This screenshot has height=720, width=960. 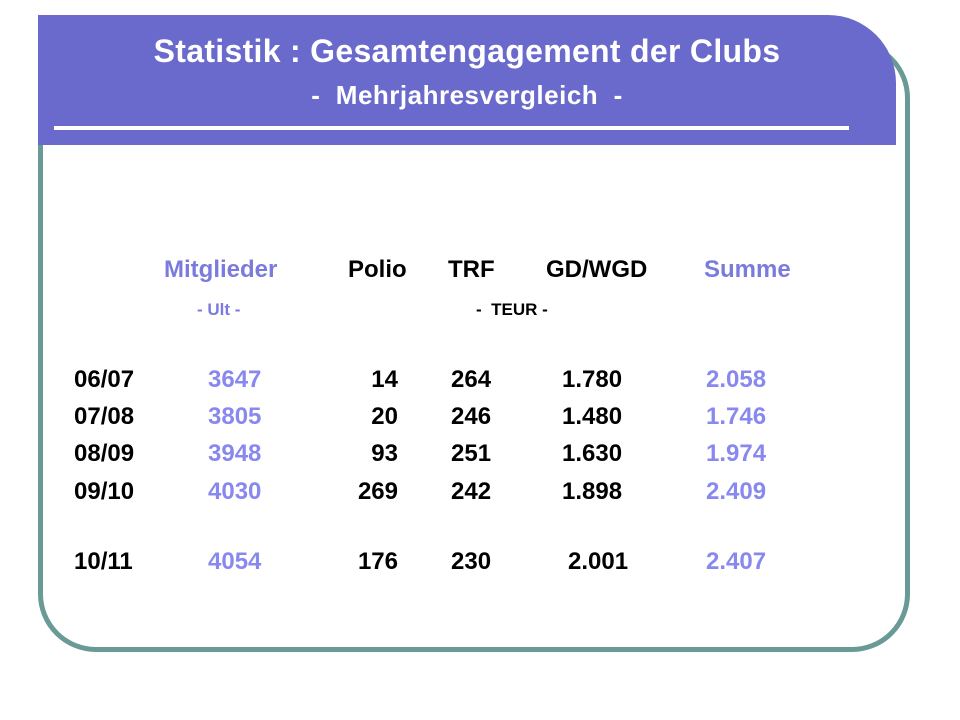 What do you see at coordinates (384, 416) in the screenshot?
I see `cell-polio: 20` at bounding box center [384, 416].